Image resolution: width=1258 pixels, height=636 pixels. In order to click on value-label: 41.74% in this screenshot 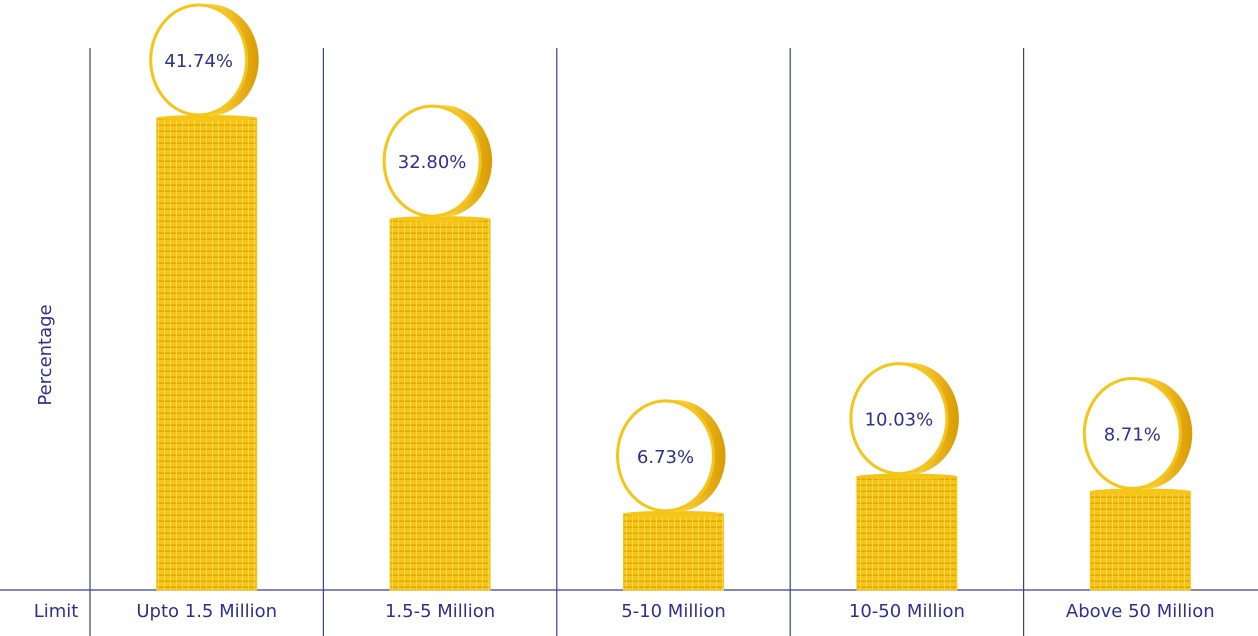, I will do `click(198, 61)`.